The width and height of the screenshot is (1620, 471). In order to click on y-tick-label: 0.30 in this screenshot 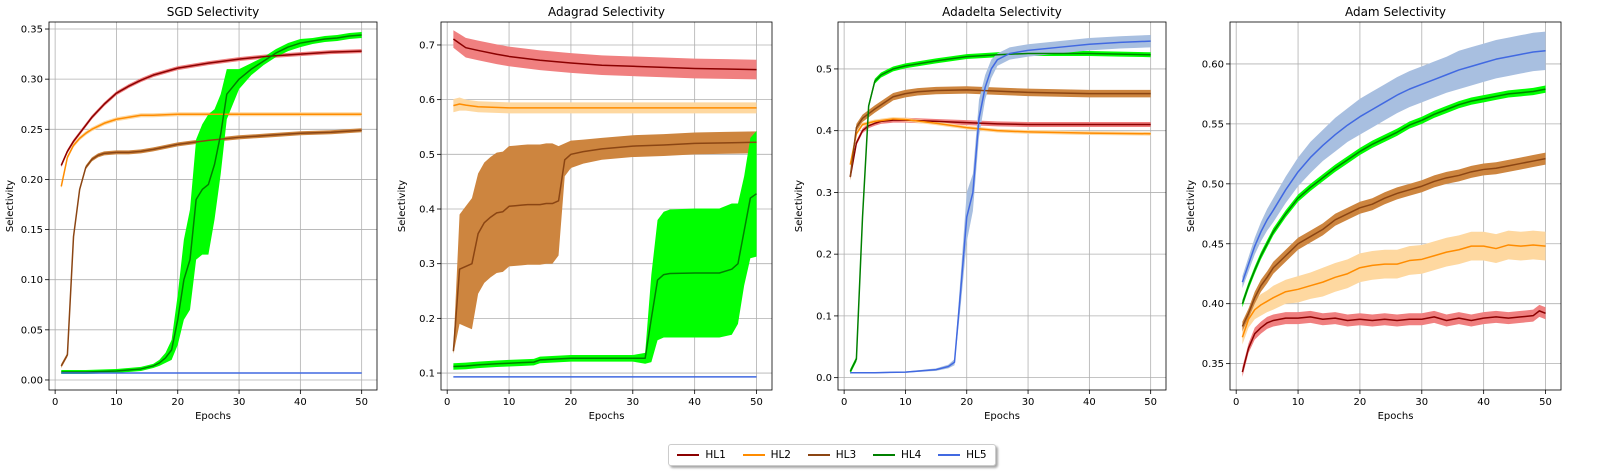, I will do `click(32, 80)`.